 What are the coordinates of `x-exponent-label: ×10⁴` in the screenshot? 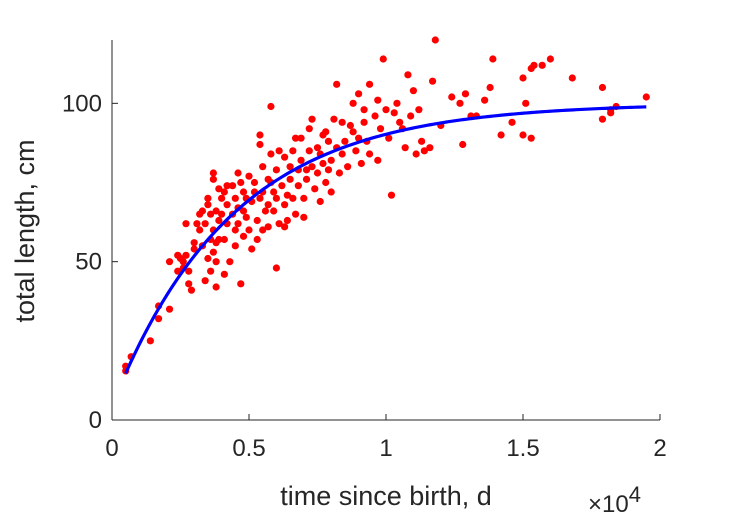 It's located at (614, 500).